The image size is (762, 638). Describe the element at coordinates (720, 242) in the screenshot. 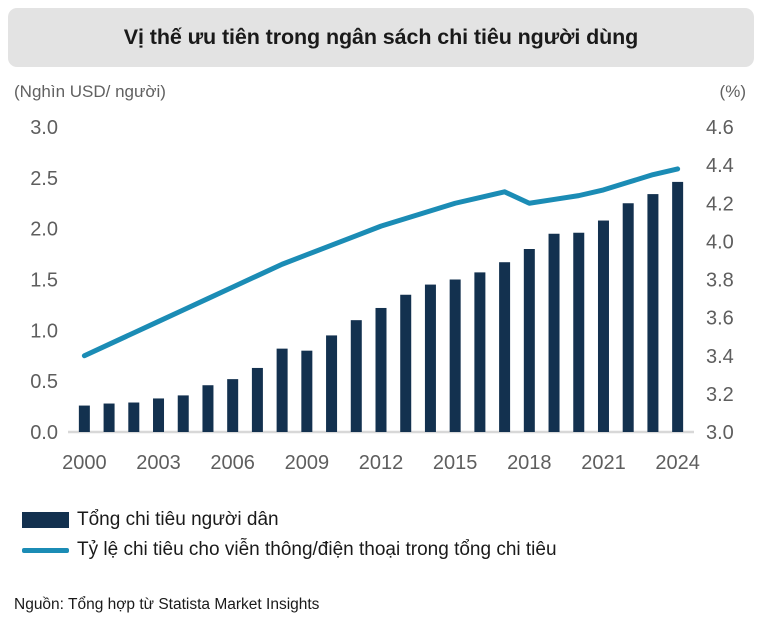

I see `right-tick-4.0: 4.0` at that location.